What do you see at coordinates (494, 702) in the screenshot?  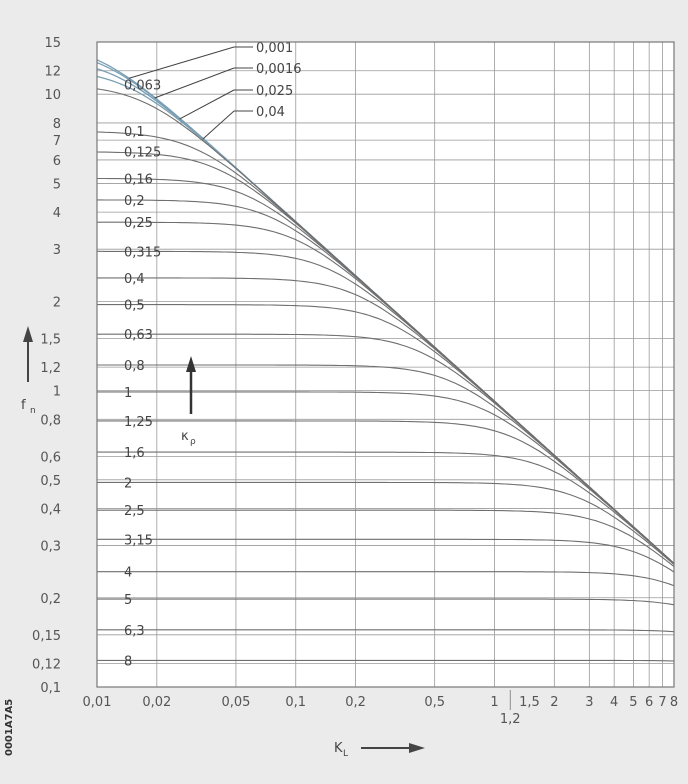 I see `x-tick-label: 1` at bounding box center [494, 702].